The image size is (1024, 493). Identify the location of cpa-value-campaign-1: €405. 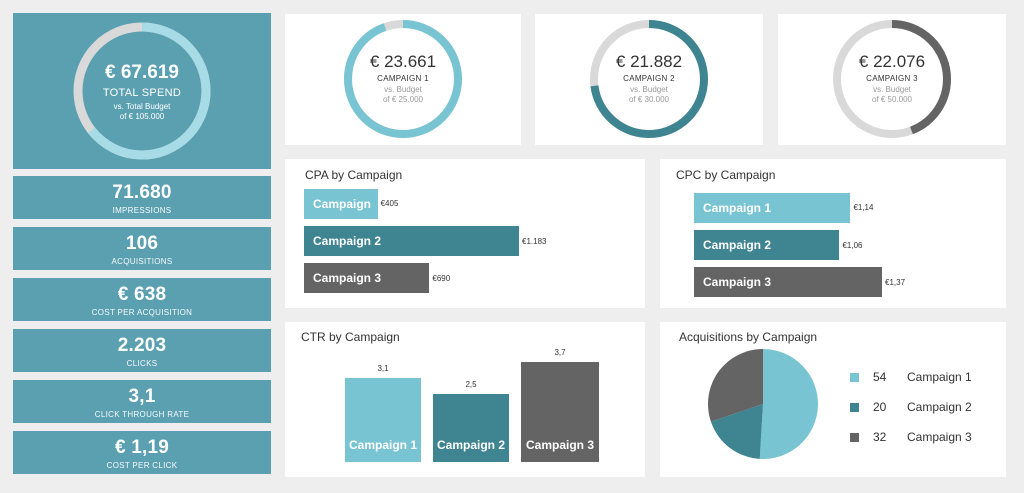
(389, 203).